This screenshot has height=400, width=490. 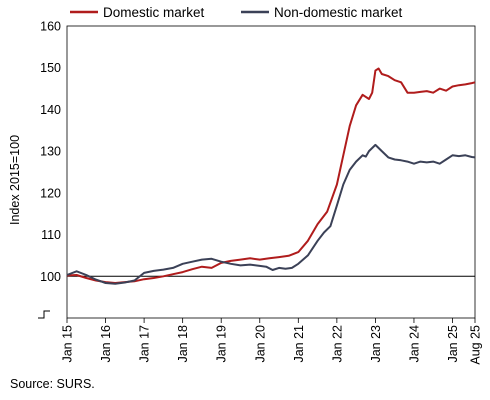 What do you see at coordinates (476, 345) in the screenshot?
I see `x-tick-label: Aug 25` at bounding box center [476, 345].